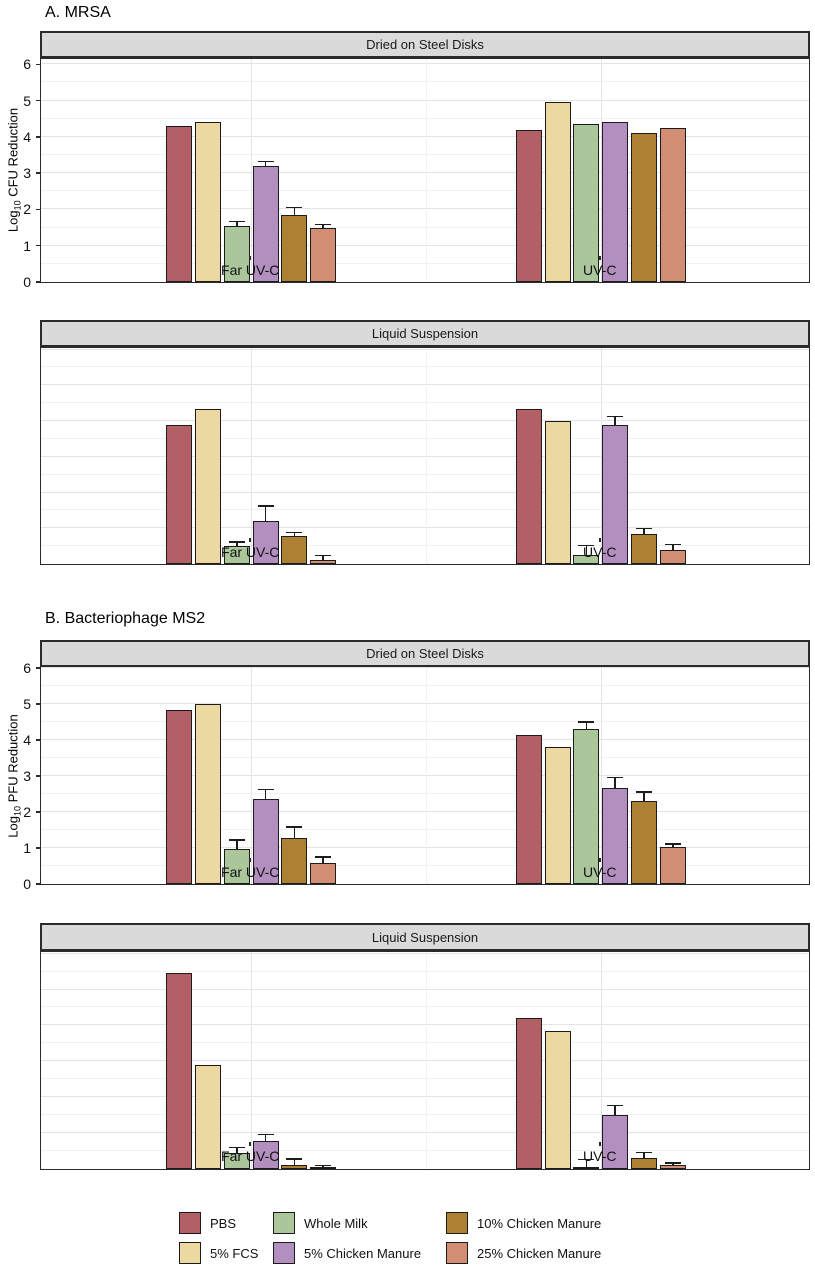 The image size is (815, 1275). What do you see at coordinates (27, 245) in the screenshot?
I see `y-tick-label: 1` at bounding box center [27, 245].